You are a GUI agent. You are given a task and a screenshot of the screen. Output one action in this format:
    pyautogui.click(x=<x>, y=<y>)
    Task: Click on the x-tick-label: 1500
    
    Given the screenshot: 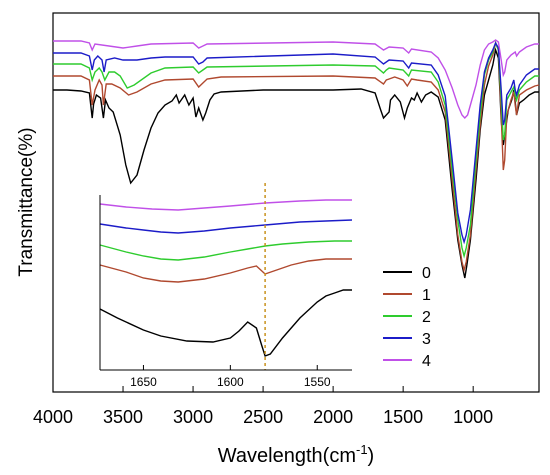 What is the action you would take?
    pyautogui.click(x=403, y=417)
    